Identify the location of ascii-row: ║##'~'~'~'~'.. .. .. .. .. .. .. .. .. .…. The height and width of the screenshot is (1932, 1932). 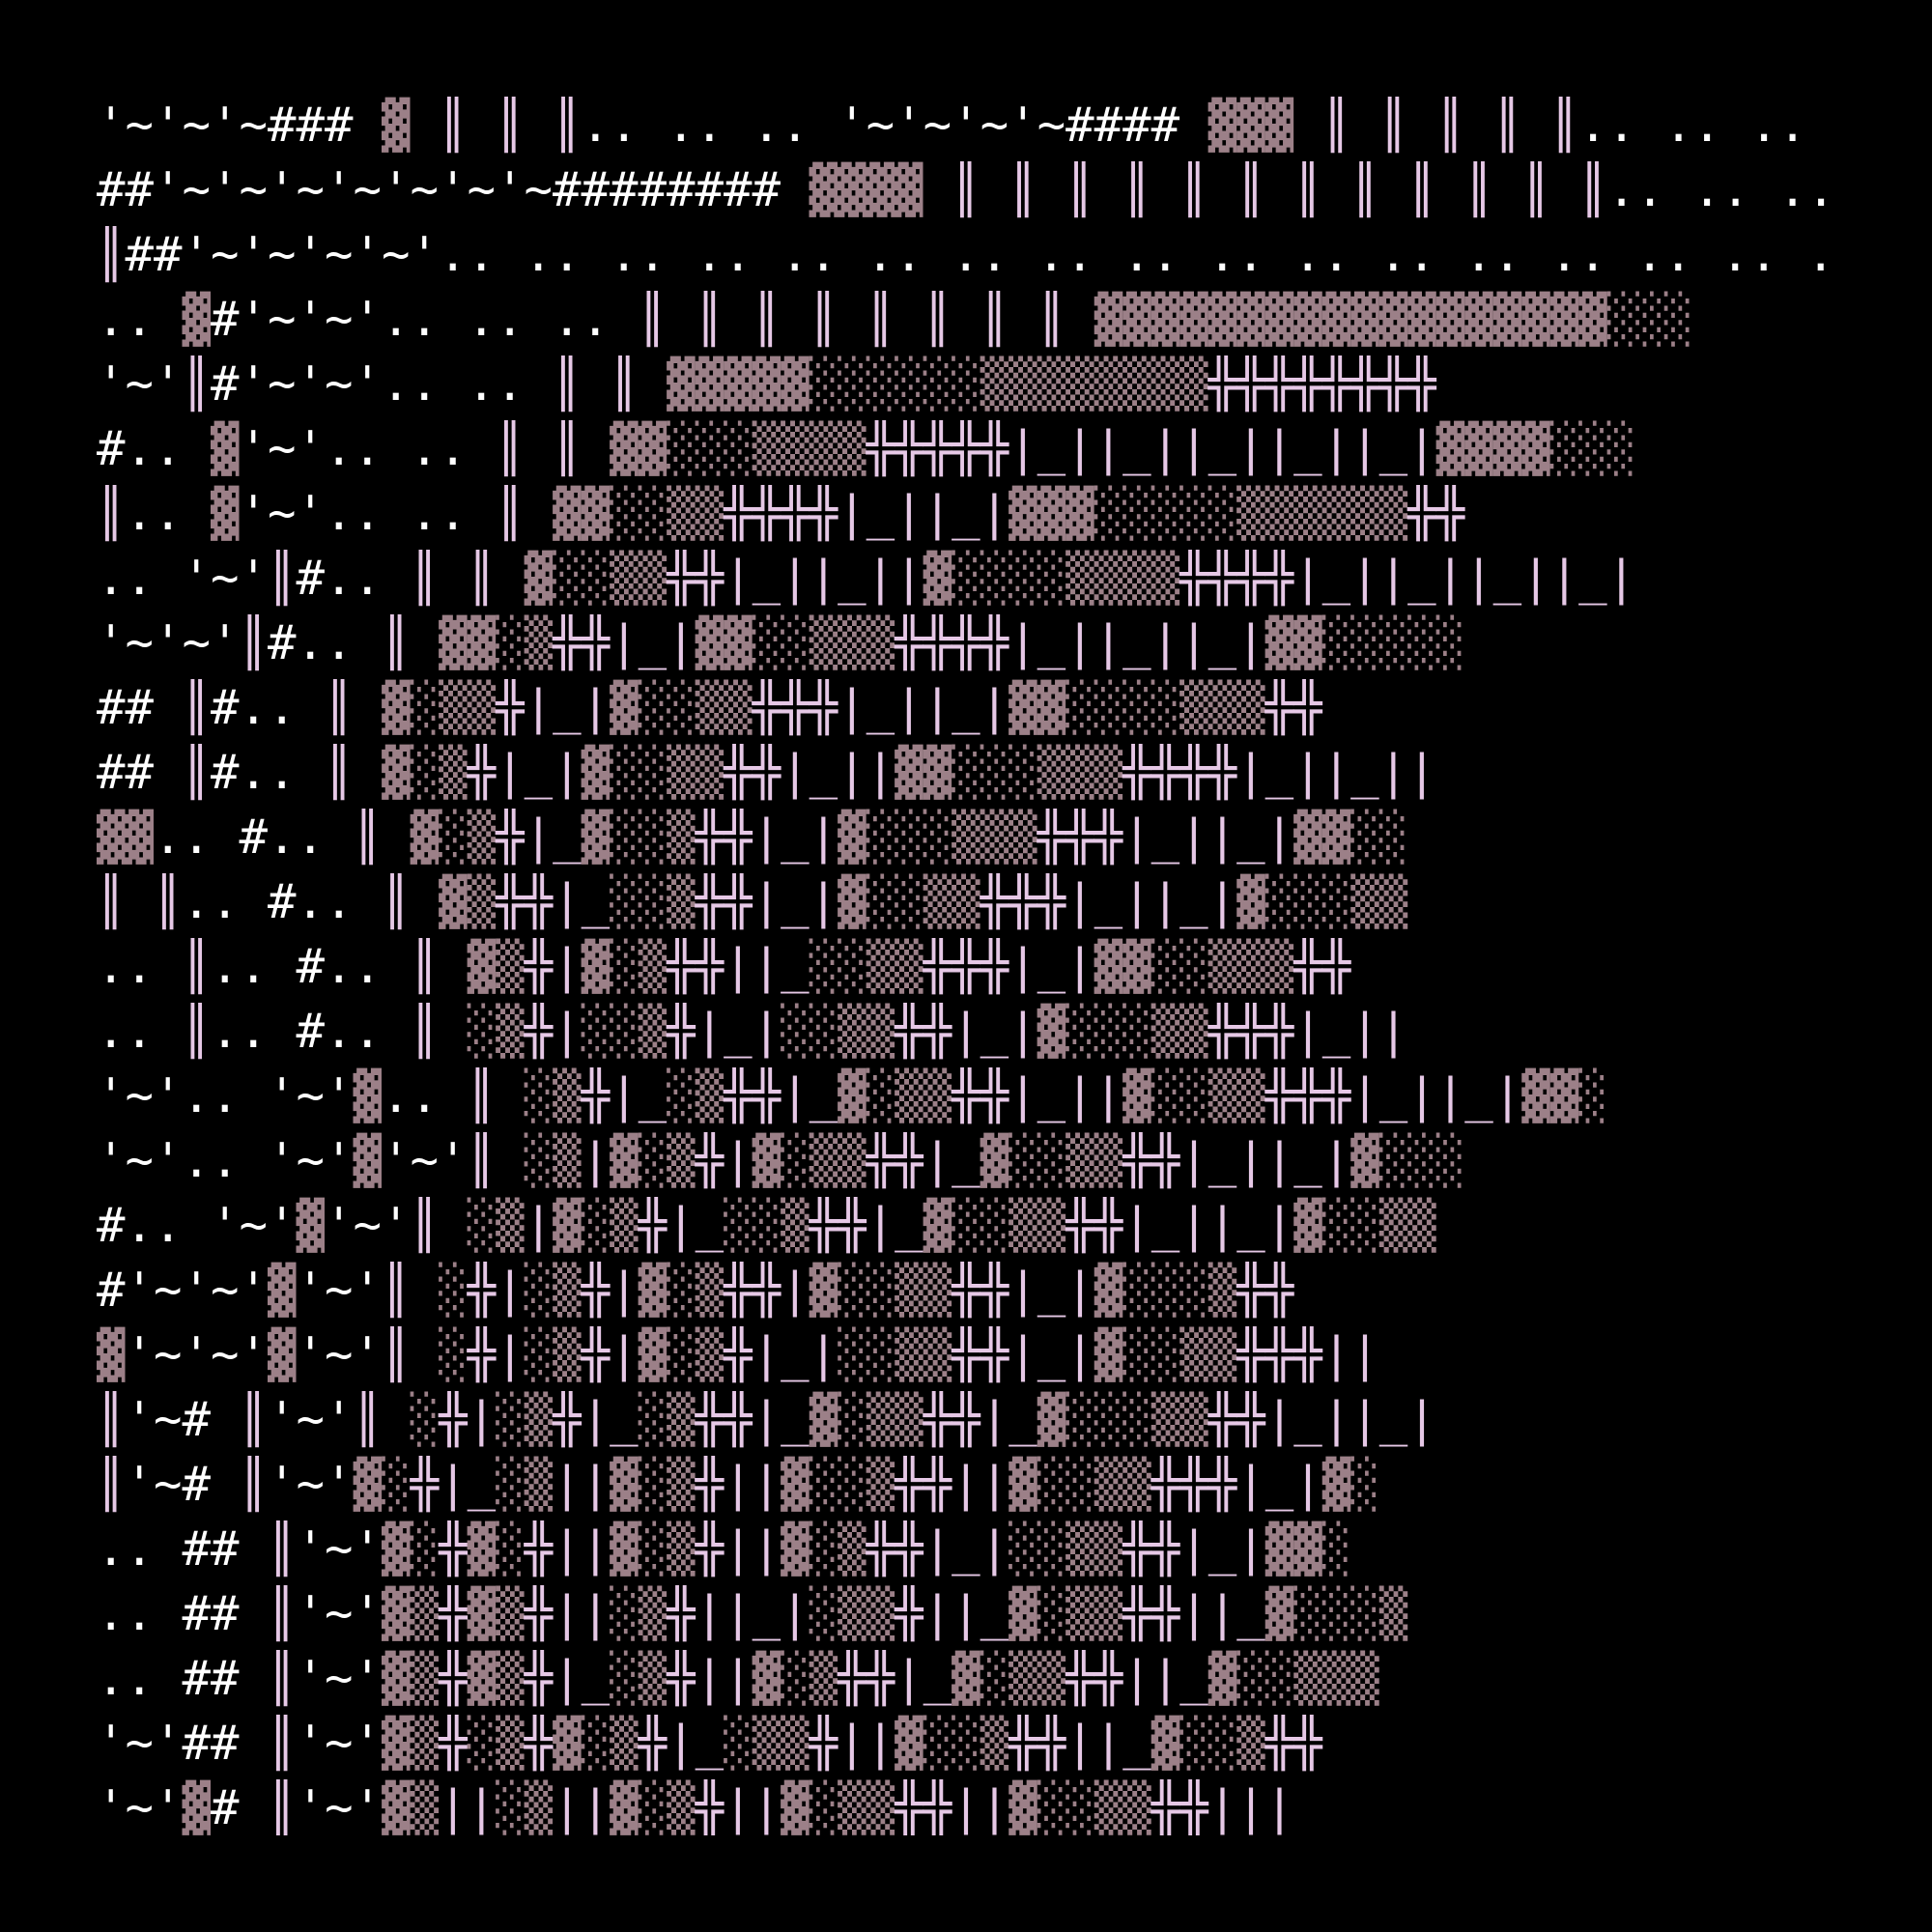
(966, 254).